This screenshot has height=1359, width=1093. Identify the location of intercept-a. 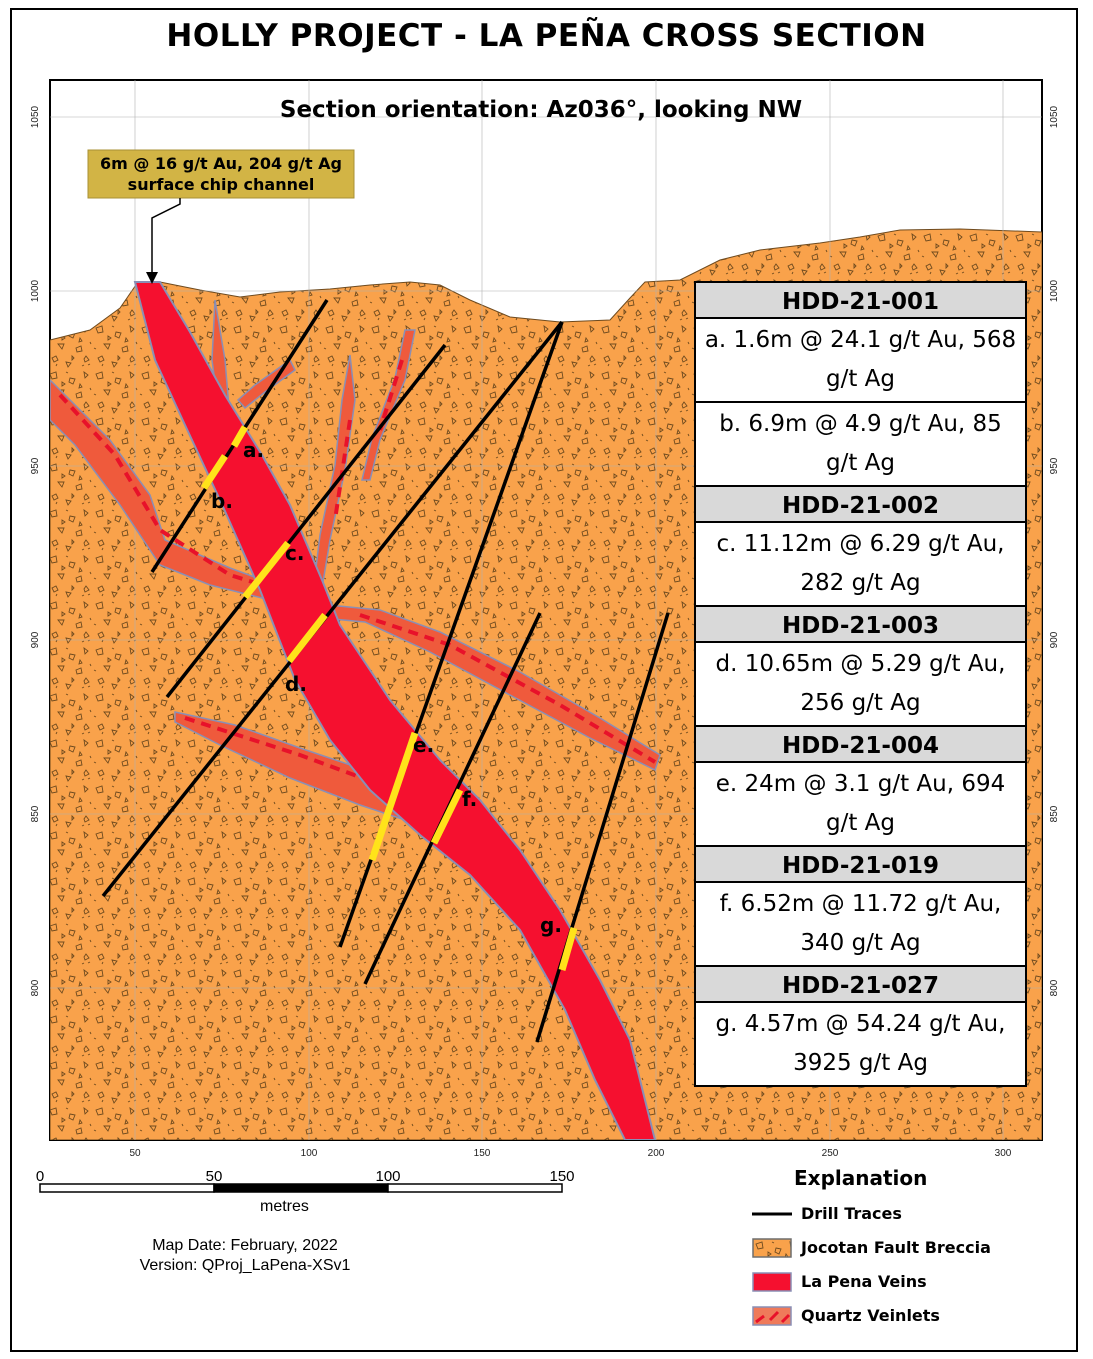
(239, 436).